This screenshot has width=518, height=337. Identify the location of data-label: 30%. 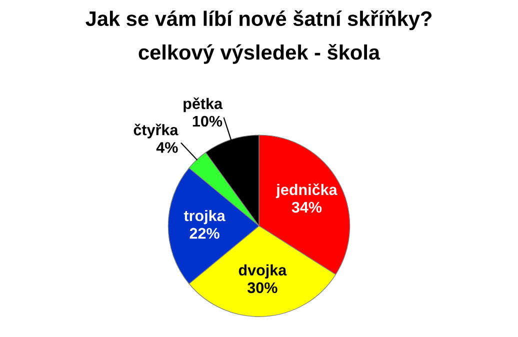
(262, 288).